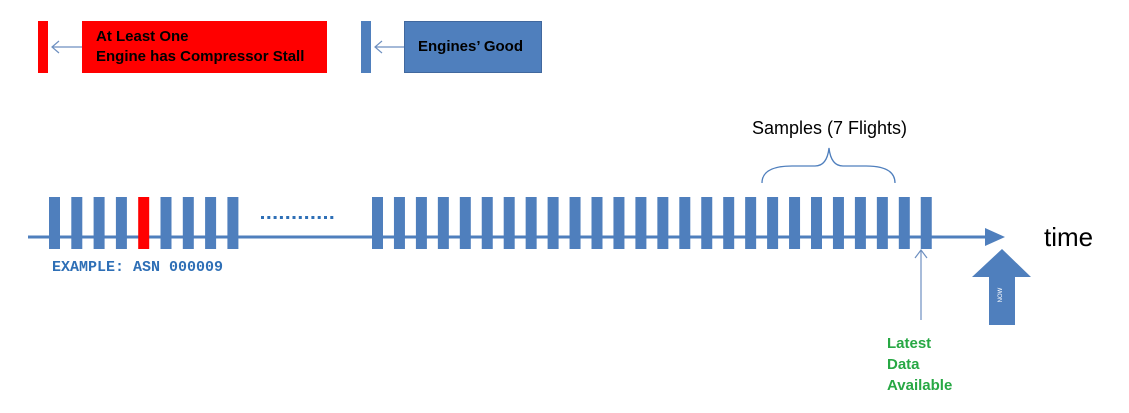 This screenshot has height=413, width=1129. I want to click on samples-brace, so click(828, 165).